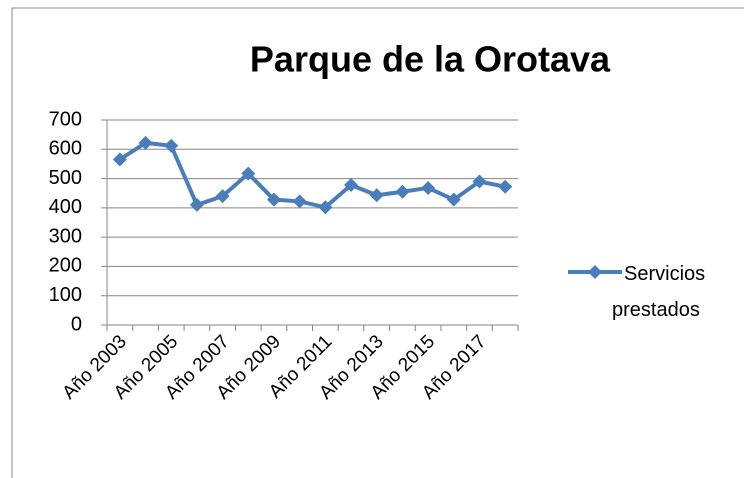 The image size is (744, 478). I want to click on legend-label: Servicios prestados, so click(659, 292).